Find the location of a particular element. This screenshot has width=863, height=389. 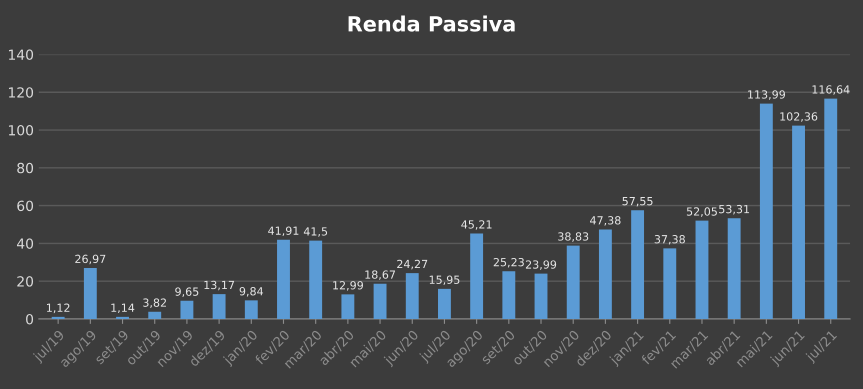

y-tick-label: 120 is located at coordinates (21, 92).